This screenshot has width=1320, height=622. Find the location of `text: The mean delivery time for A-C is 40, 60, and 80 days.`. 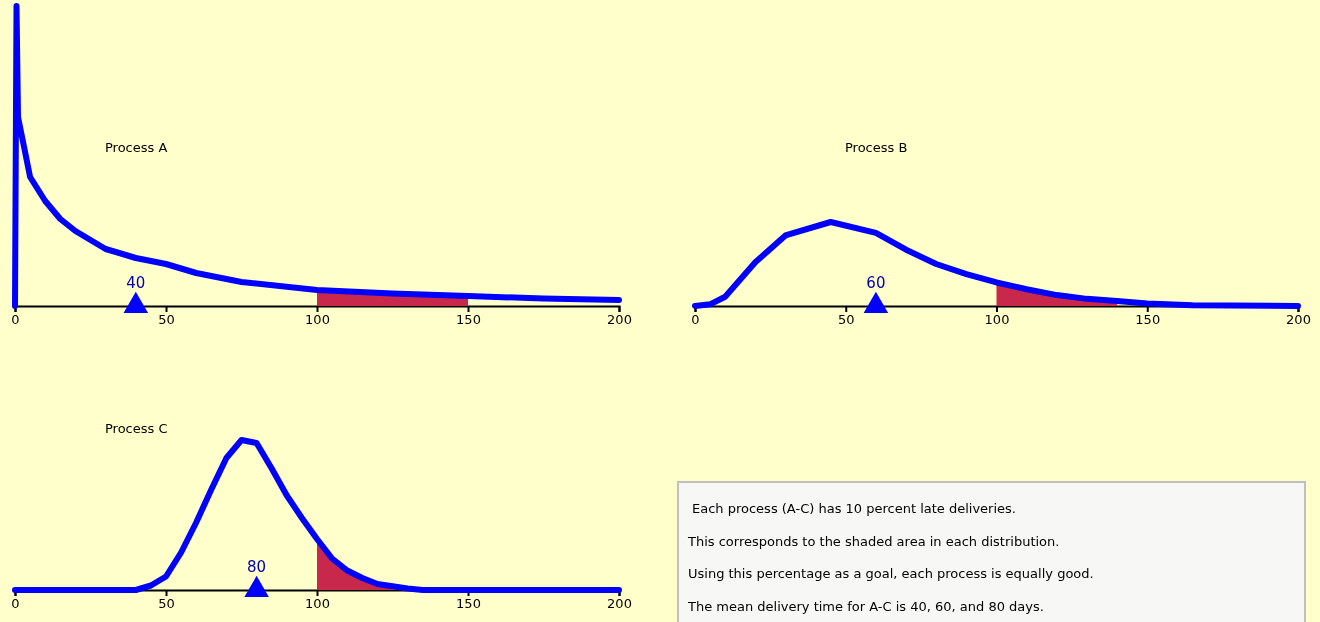

text: The mean delivery time for A-C is 40, 60, and 80 days. is located at coordinates (865, 606).